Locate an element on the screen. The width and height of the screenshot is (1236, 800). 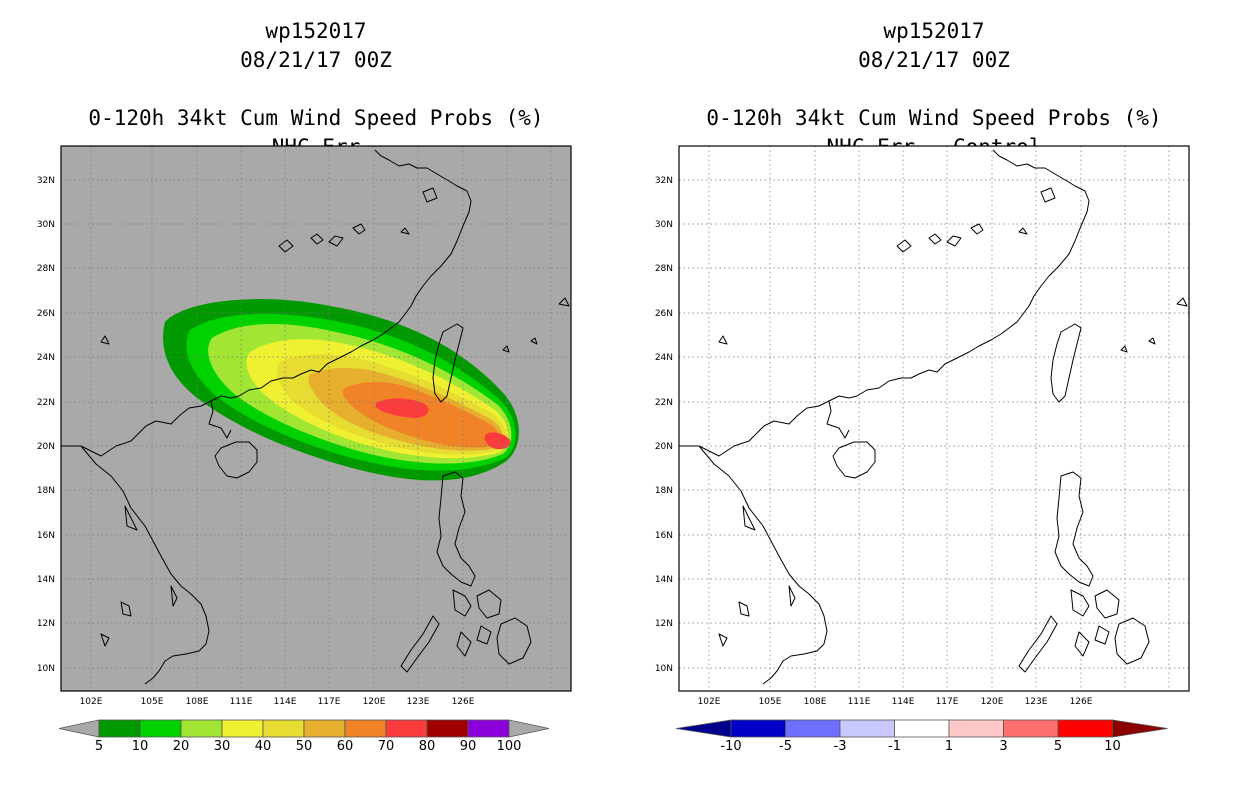
colorbar-label: 50 is located at coordinates (304, 746).